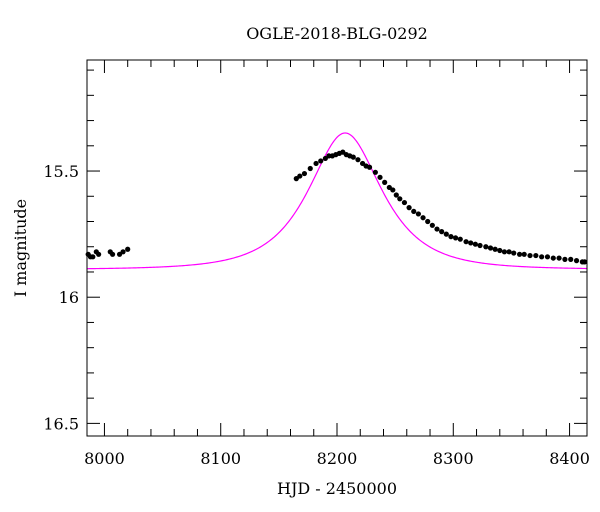  I want to click on chart-title: OGLE-2018-BLG-0292, so click(337, 33).